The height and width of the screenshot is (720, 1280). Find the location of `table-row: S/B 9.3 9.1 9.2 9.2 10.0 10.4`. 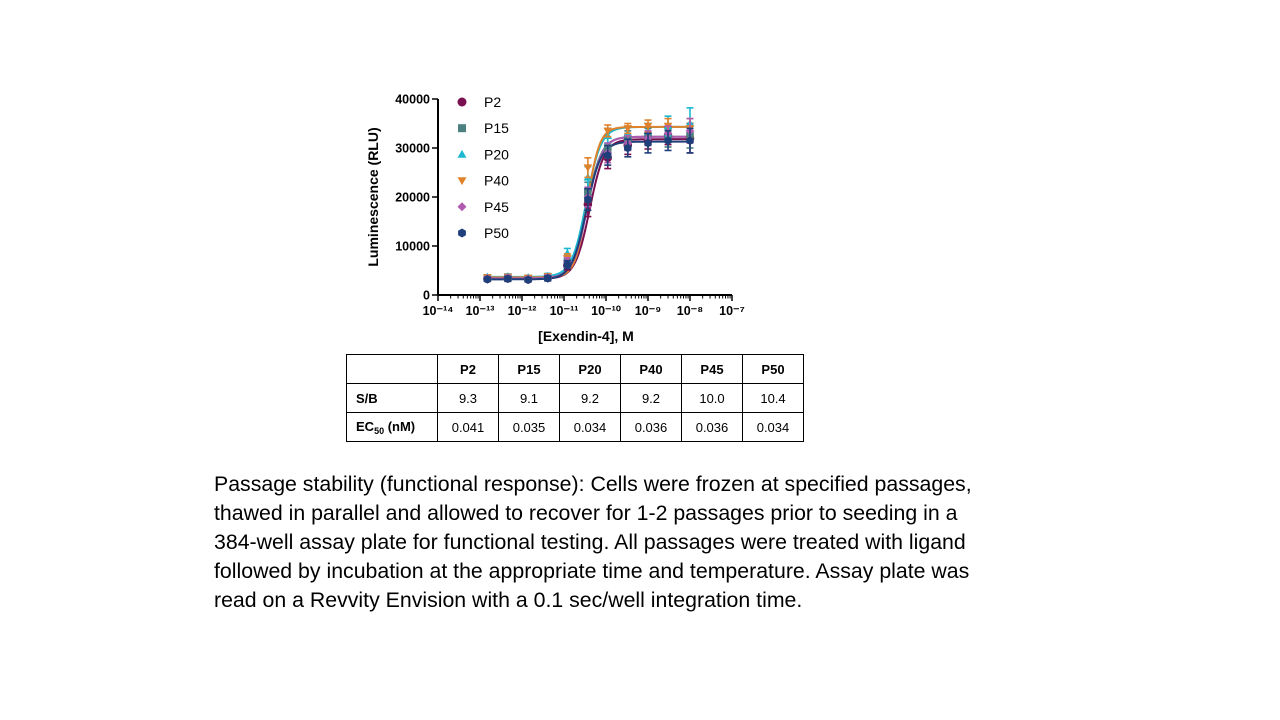

table-row: S/B 9.3 9.1 9.2 9.2 10.0 10.4 is located at coordinates (575, 398).